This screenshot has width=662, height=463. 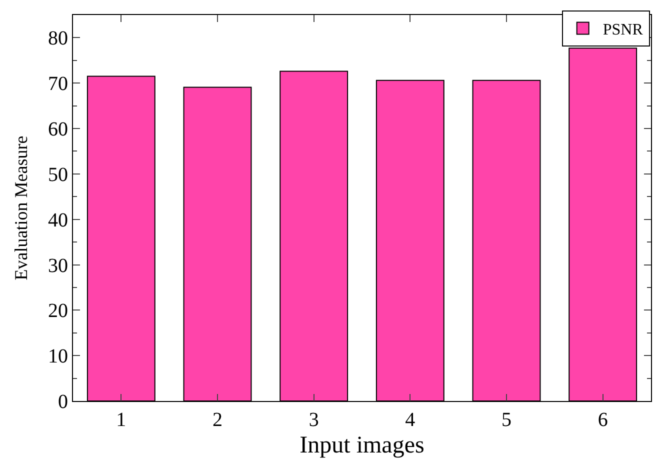 What do you see at coordinates (58, 220) in the screenshot?
I see `y-tick-label: 40` at bounding box center [58, 220].